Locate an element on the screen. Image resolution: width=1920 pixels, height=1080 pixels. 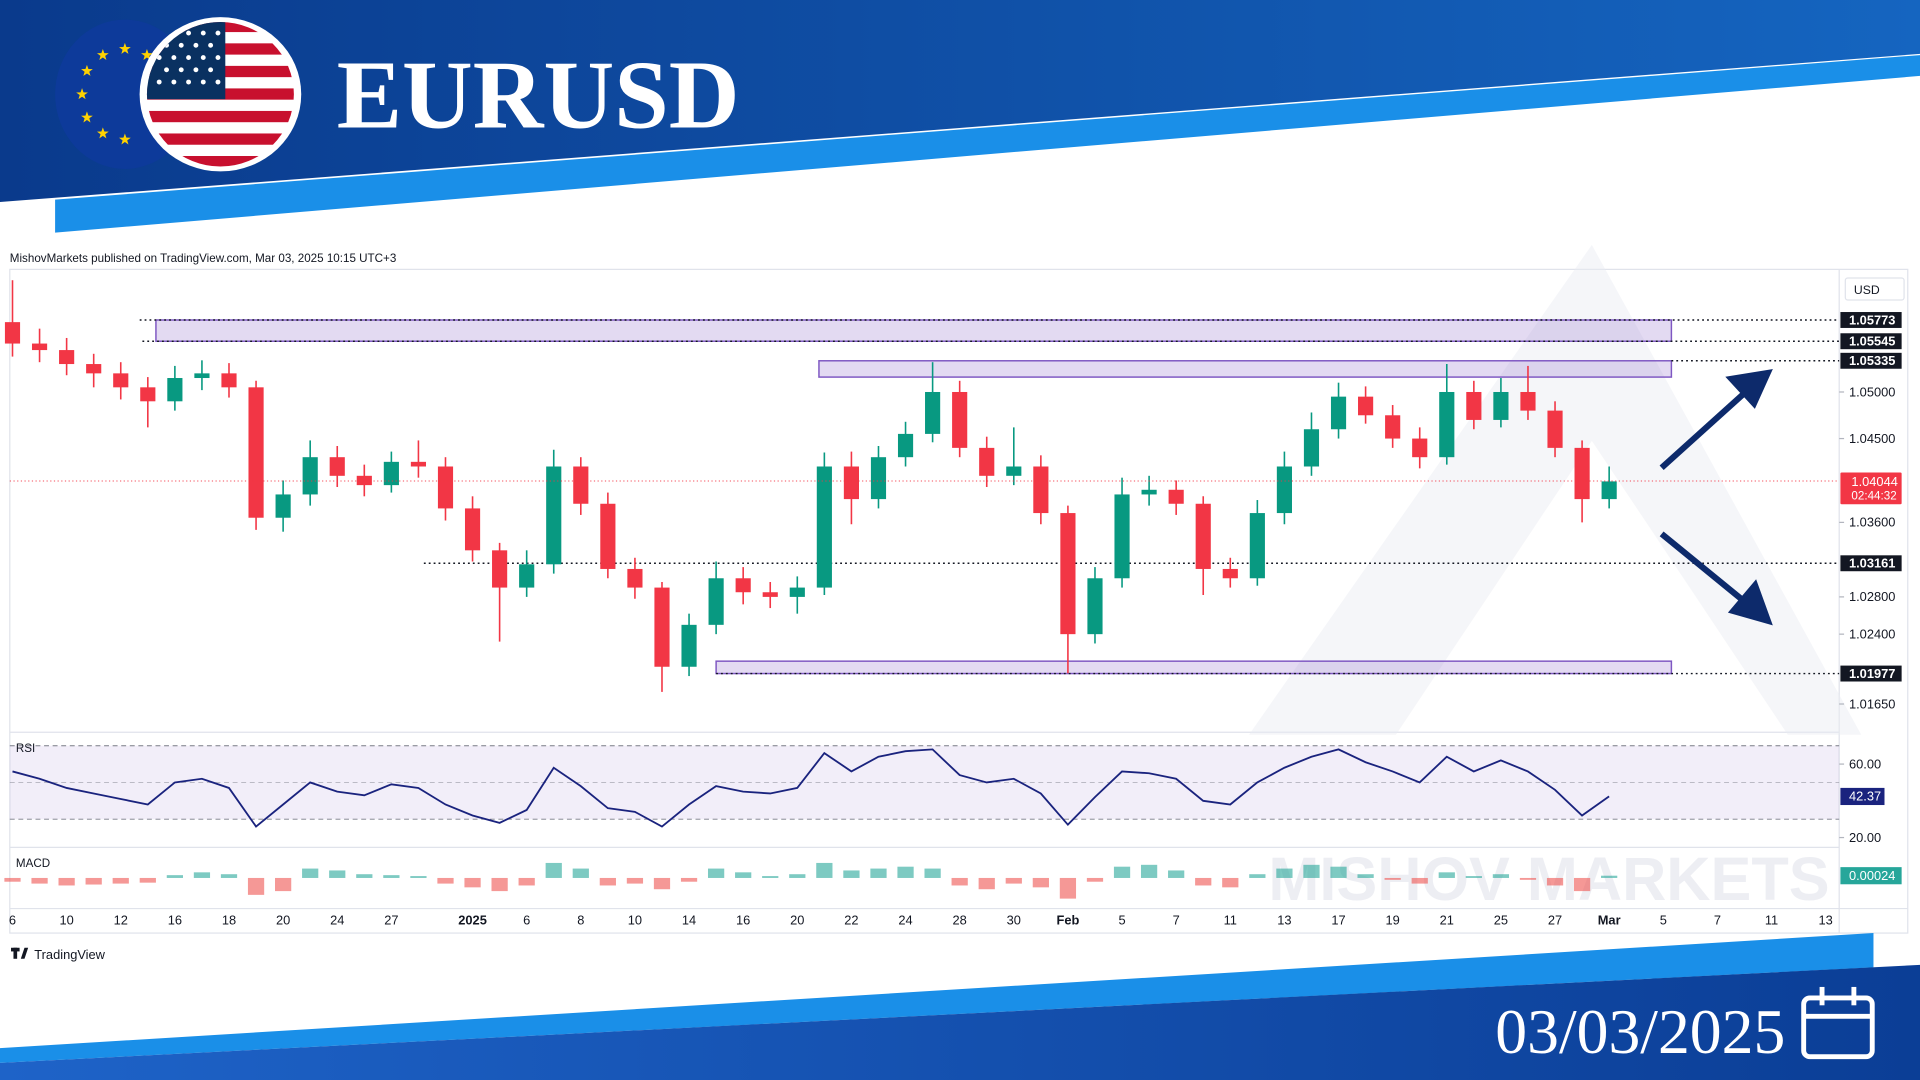
x-tick-label: 21 is located at coordinates (1447, 919).